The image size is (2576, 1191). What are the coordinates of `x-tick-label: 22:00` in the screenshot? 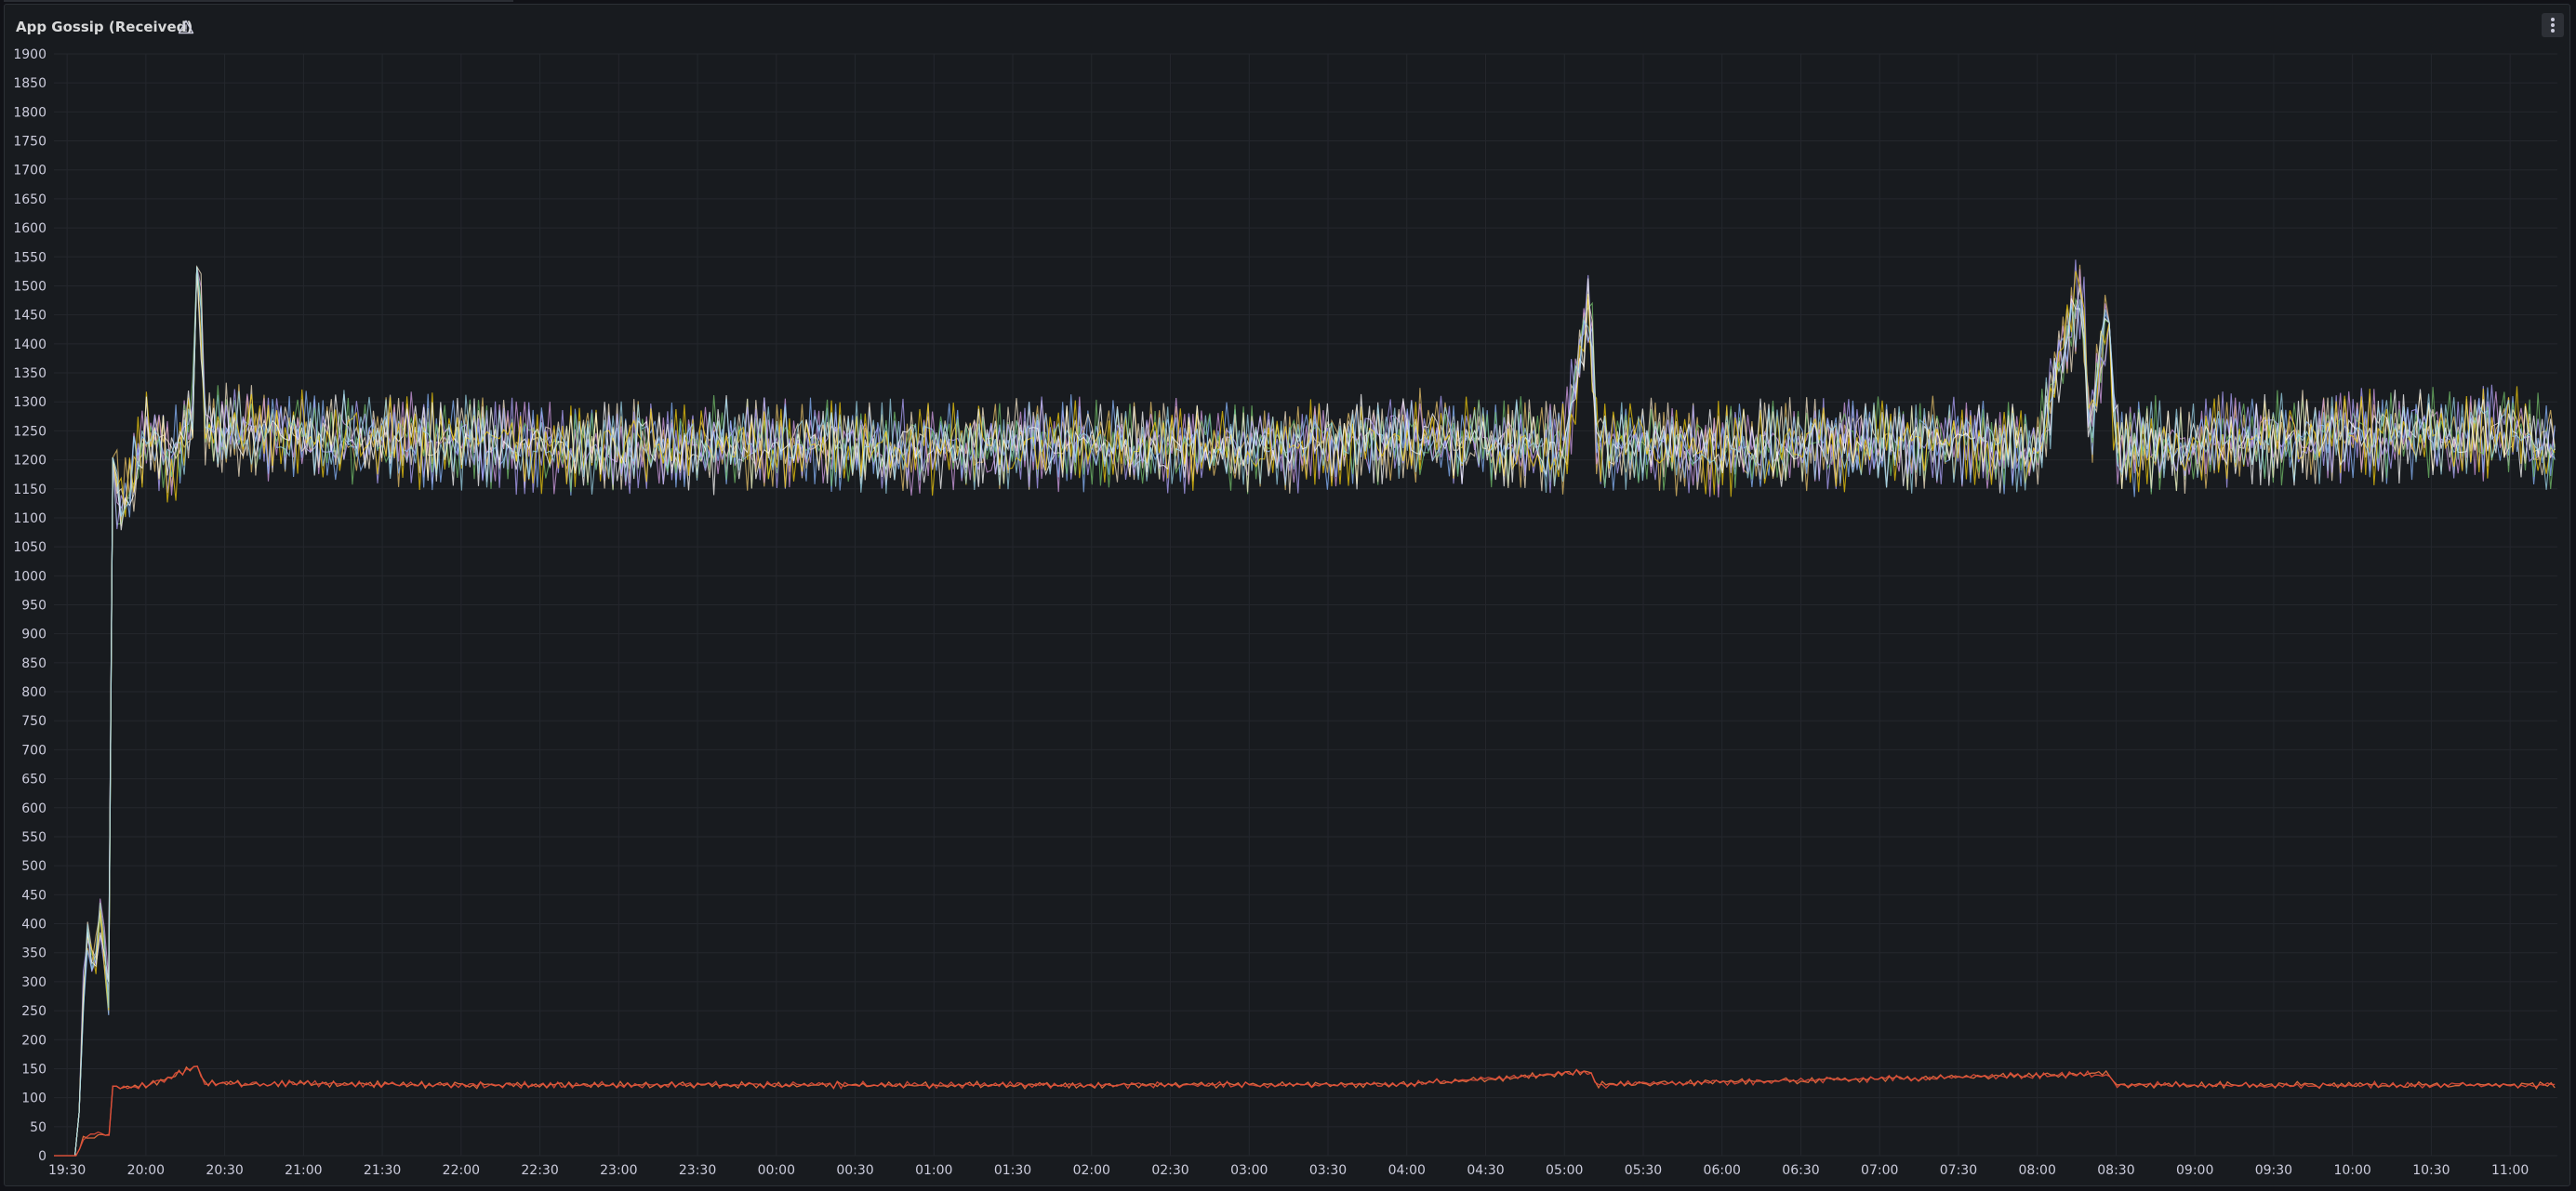 It's located at (461, 1170).